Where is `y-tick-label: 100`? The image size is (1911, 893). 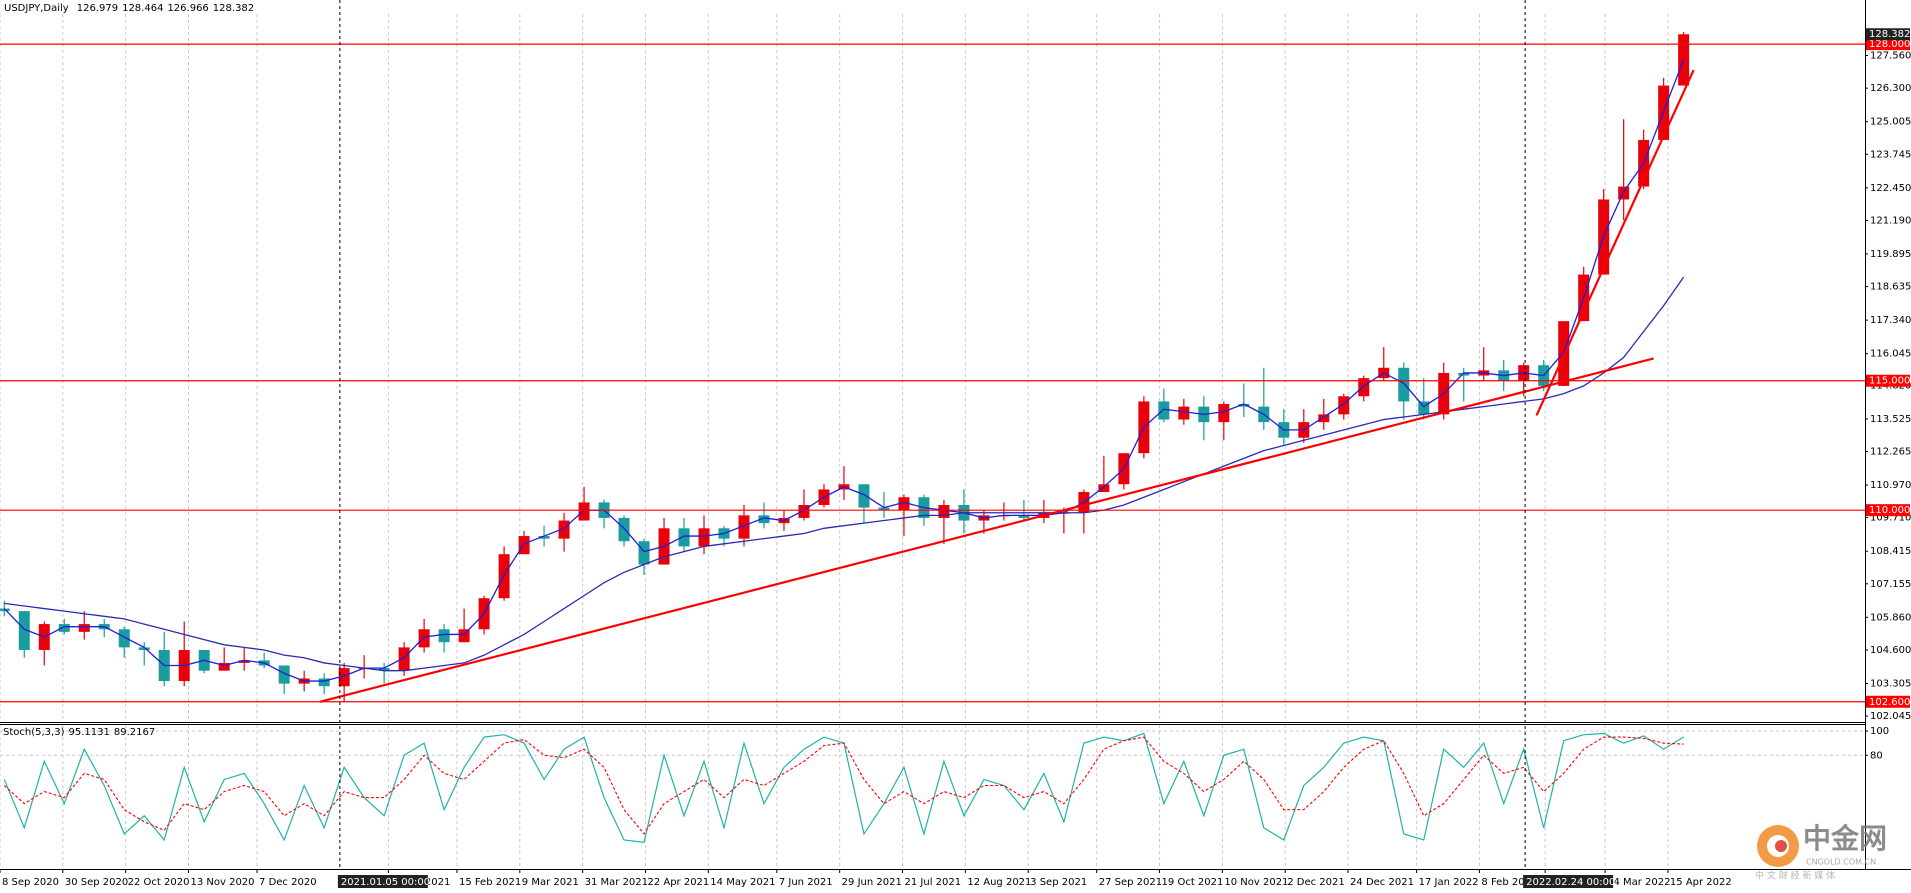
y-tick-label: 100 is located at coordinates (1879, 731).